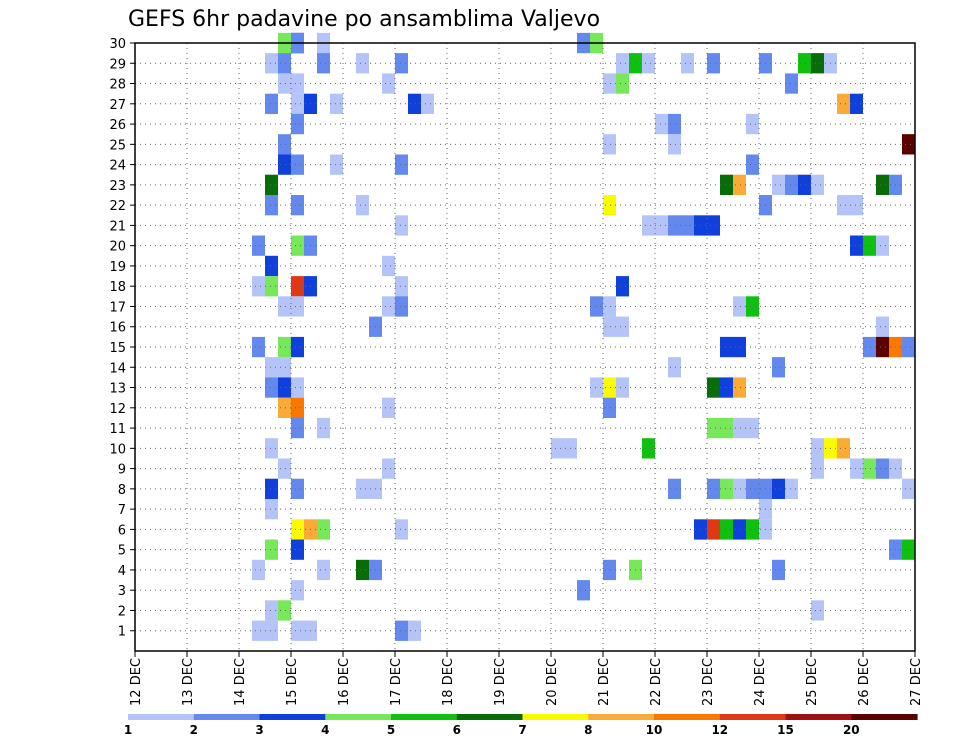  What do you see at coordinates (864, 682) in the screenshot?
I see `x-tick-label: 26 DEC` at bounding box center [864, 682].